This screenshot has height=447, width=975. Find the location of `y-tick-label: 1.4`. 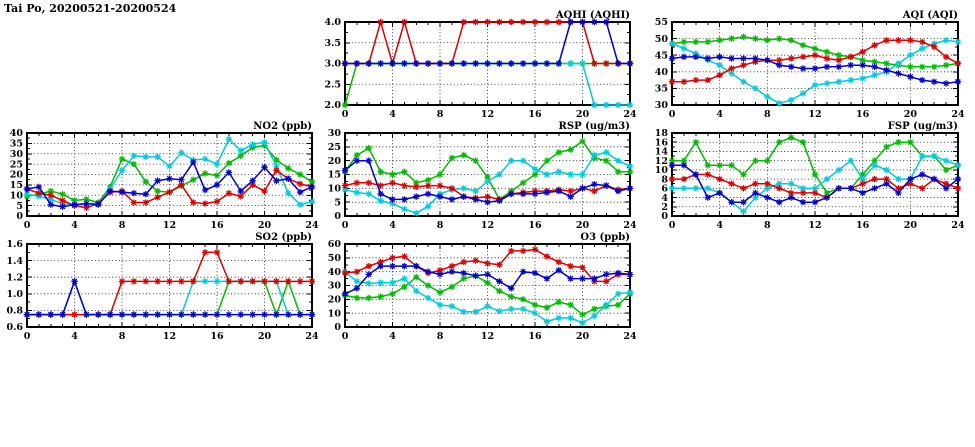

y-tick-label: 1.4 is located at coordinates (14, 261).